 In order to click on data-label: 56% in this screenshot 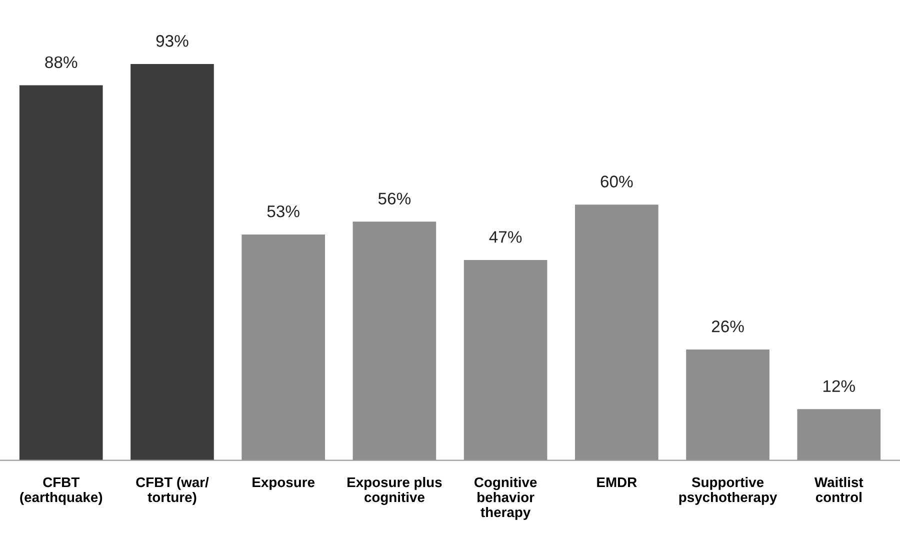, I will do `click(394, 198)`.